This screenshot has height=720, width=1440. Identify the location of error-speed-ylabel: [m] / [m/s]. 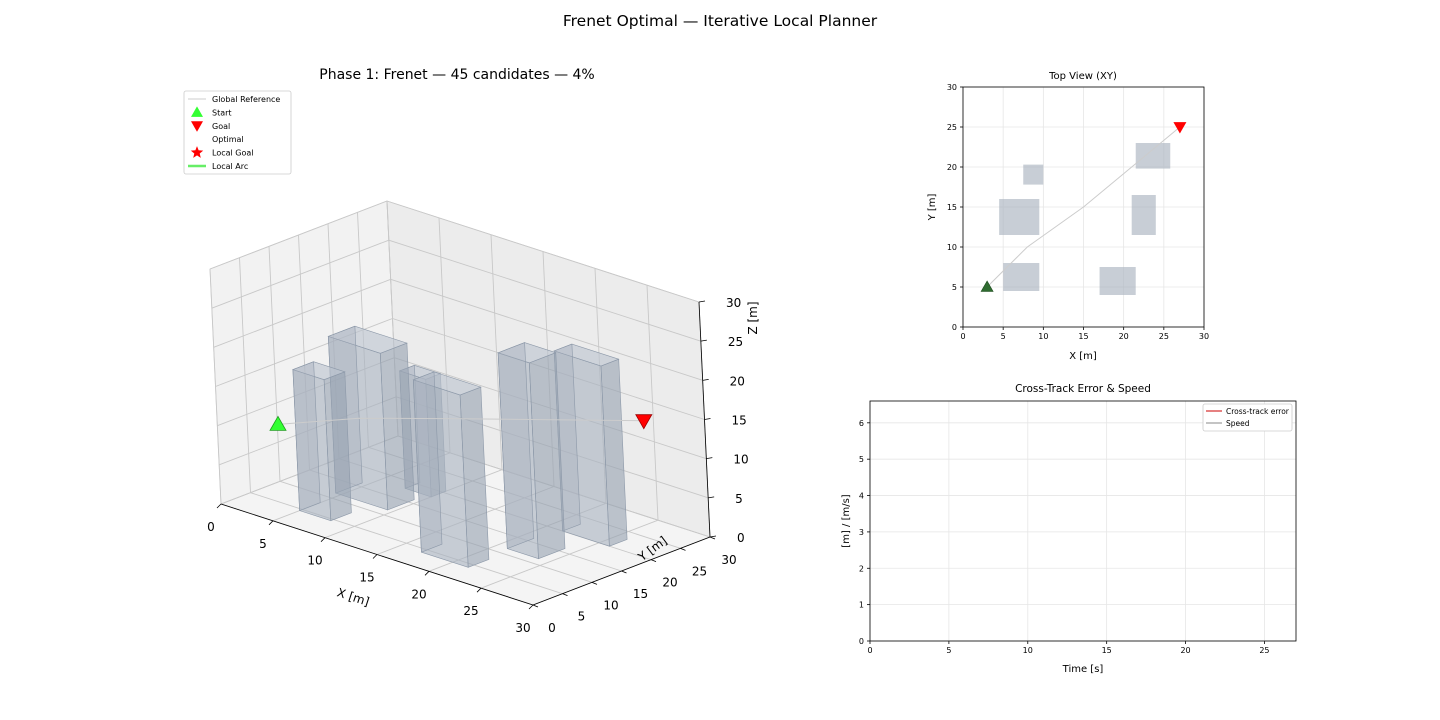
(846, 520).